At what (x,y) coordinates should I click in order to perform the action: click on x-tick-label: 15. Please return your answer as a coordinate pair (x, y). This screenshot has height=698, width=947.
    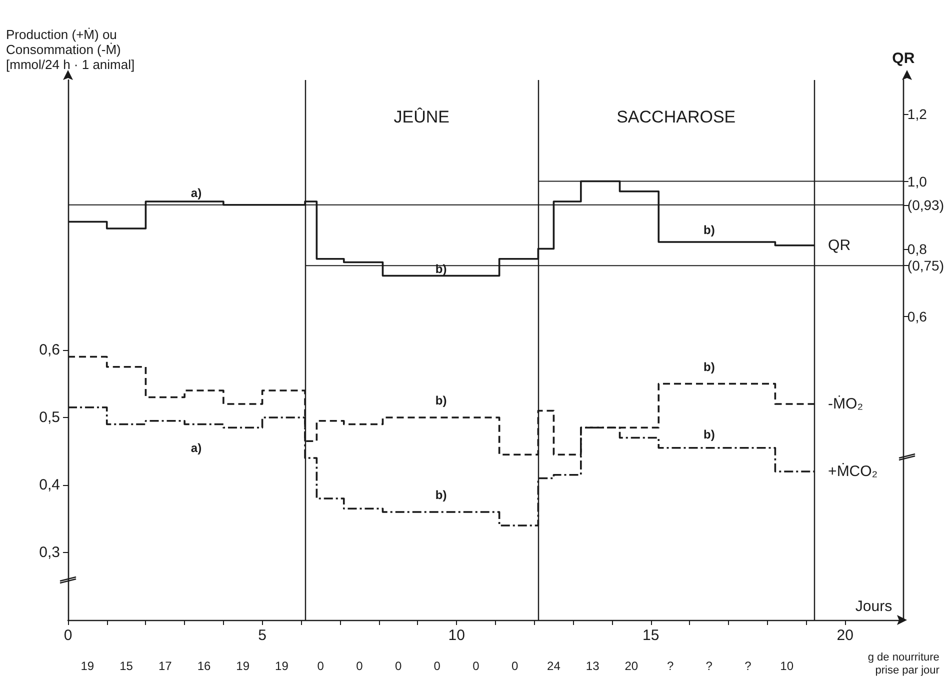
    Looking at the image, I should click on (651, 635).